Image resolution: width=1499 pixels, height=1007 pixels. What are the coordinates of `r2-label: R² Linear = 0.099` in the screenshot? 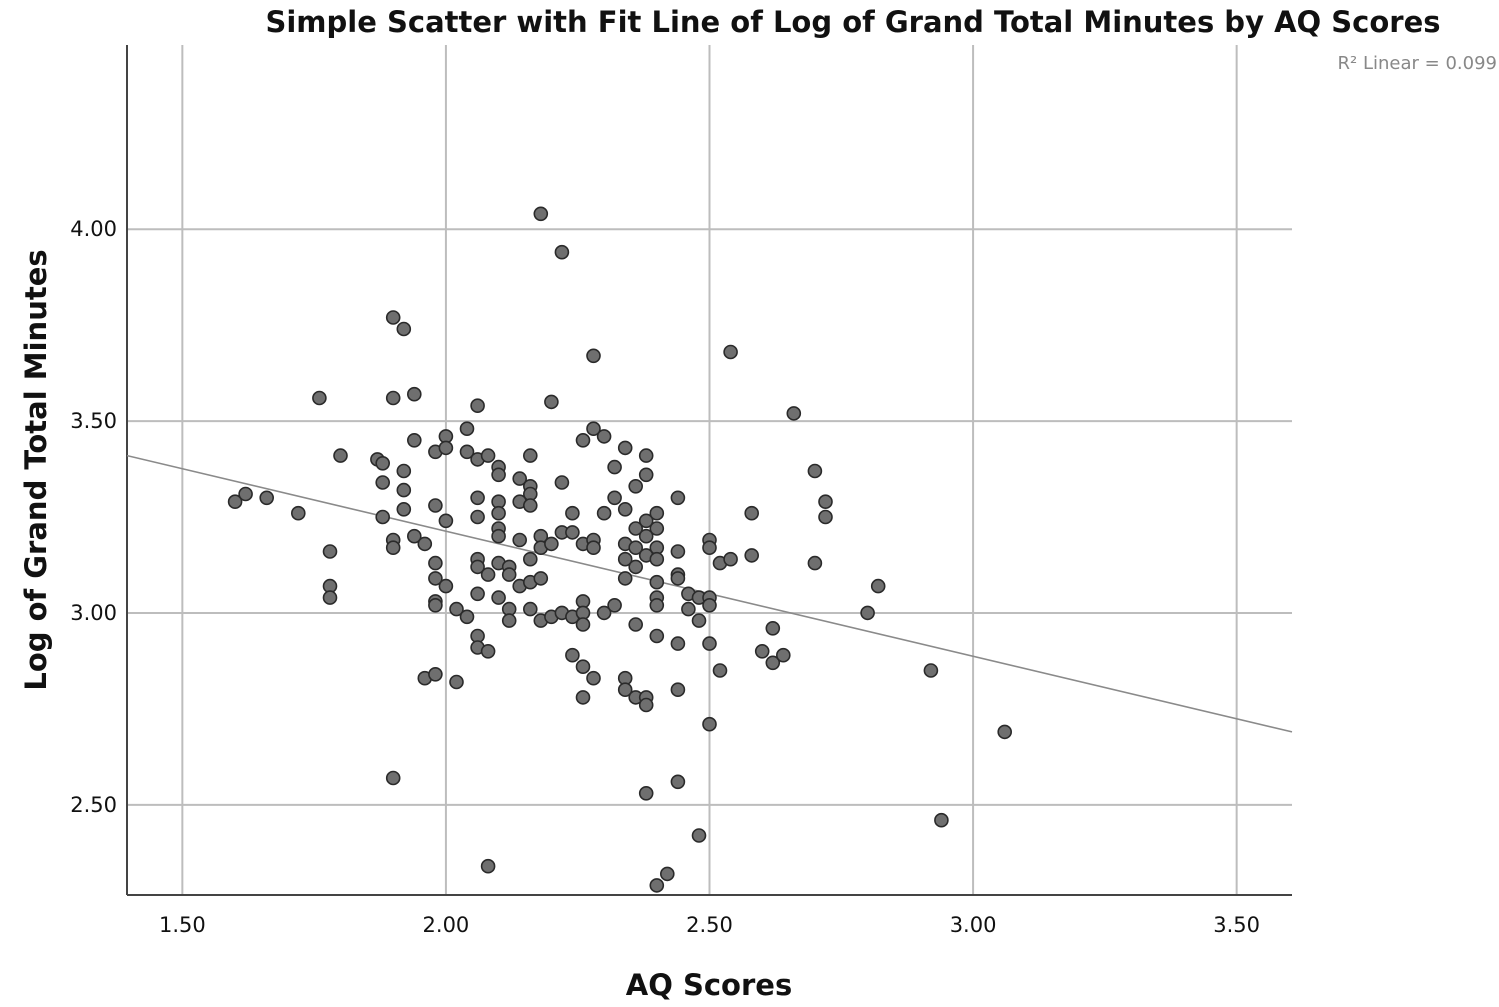 It's located at (1417, 63).